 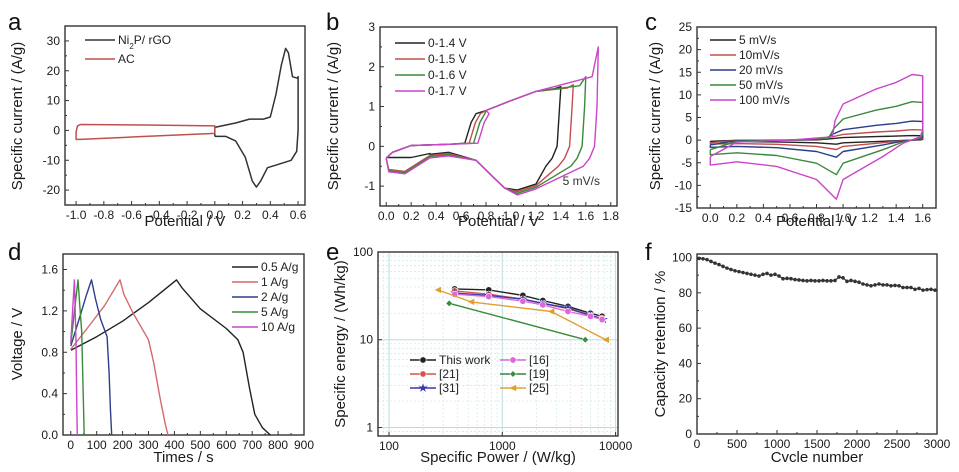 I want to click on series-line-100-mV-s, so click(x=816, y=136).